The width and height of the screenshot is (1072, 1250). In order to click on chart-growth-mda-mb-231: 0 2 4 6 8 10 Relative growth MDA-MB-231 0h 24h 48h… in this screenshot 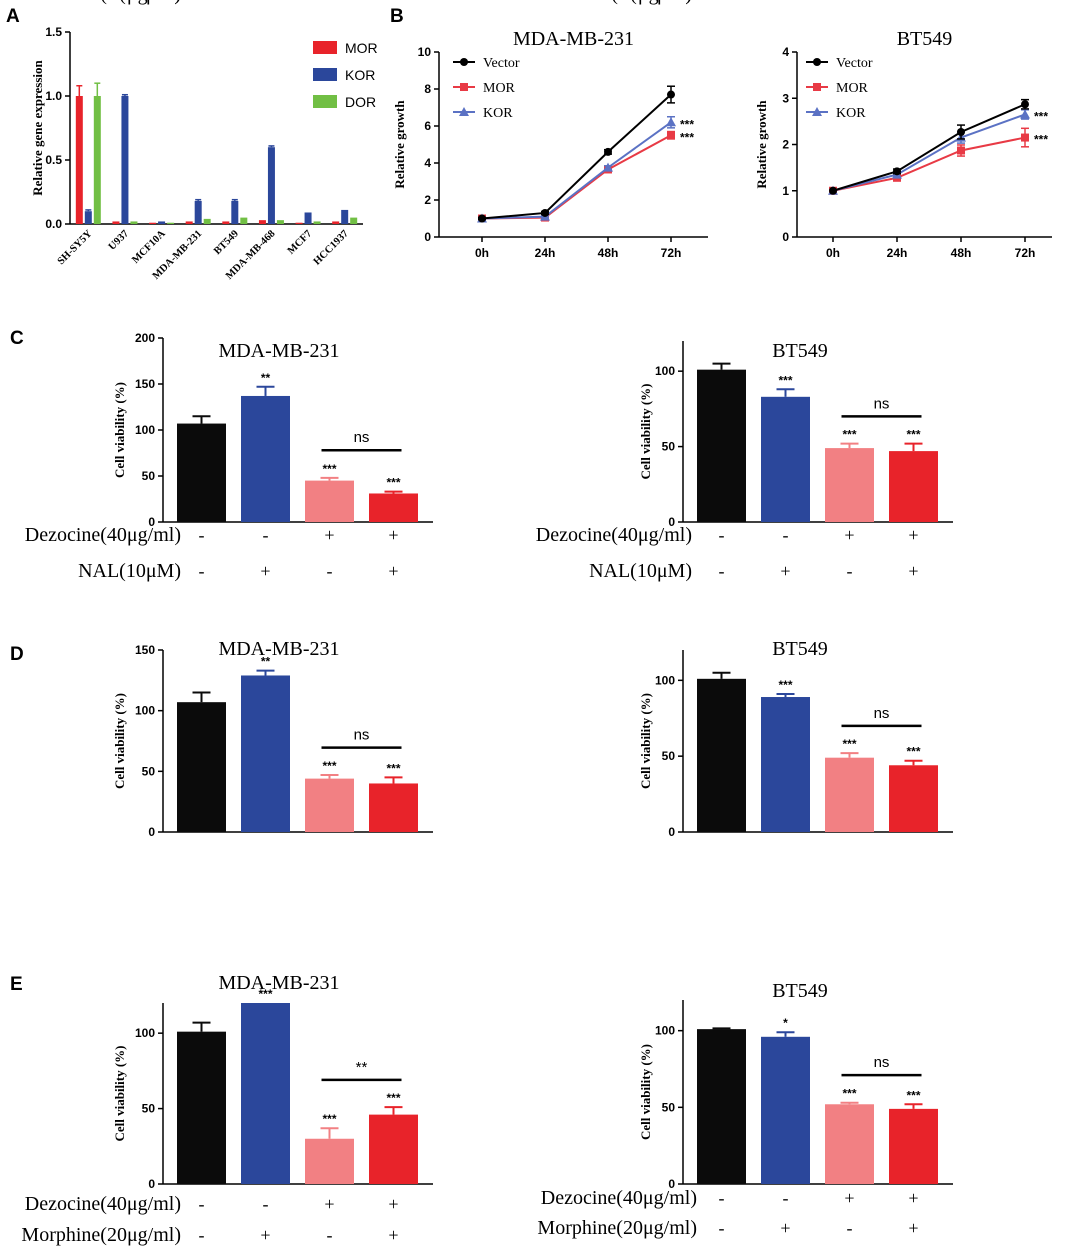, I will do `click(550, 144)`.